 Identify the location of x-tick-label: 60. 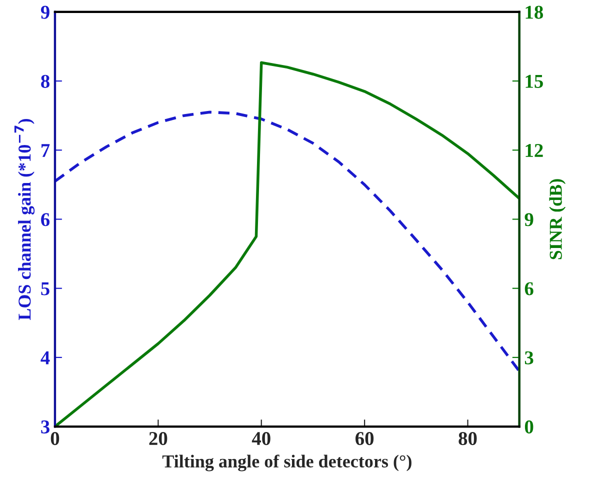
(365, 439).